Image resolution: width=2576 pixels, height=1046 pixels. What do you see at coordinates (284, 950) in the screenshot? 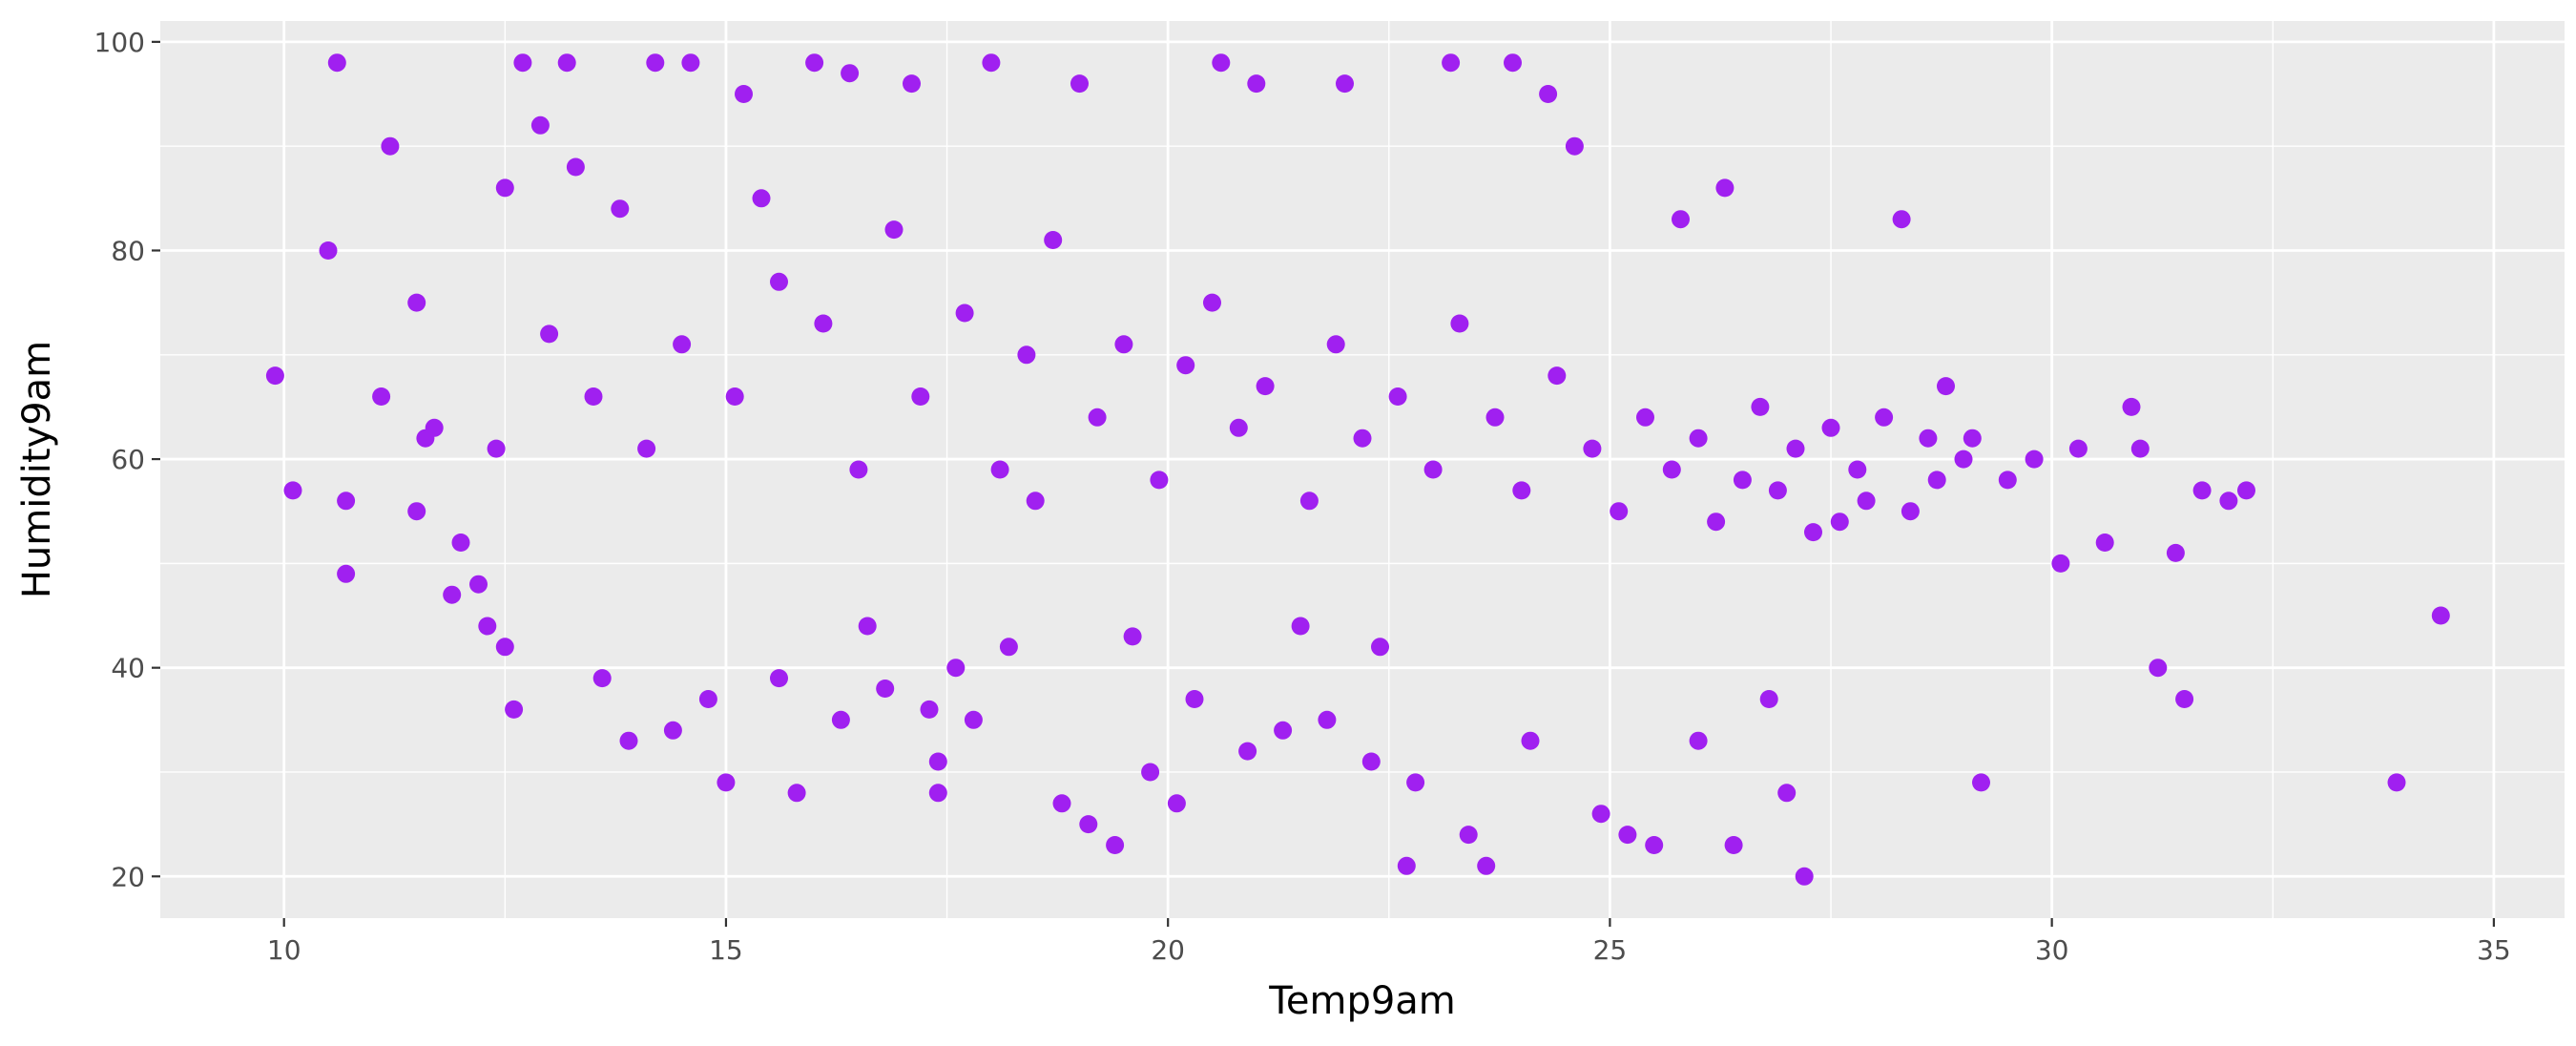
I see `x-tick-label: 10` at bounding box center [284, 950].